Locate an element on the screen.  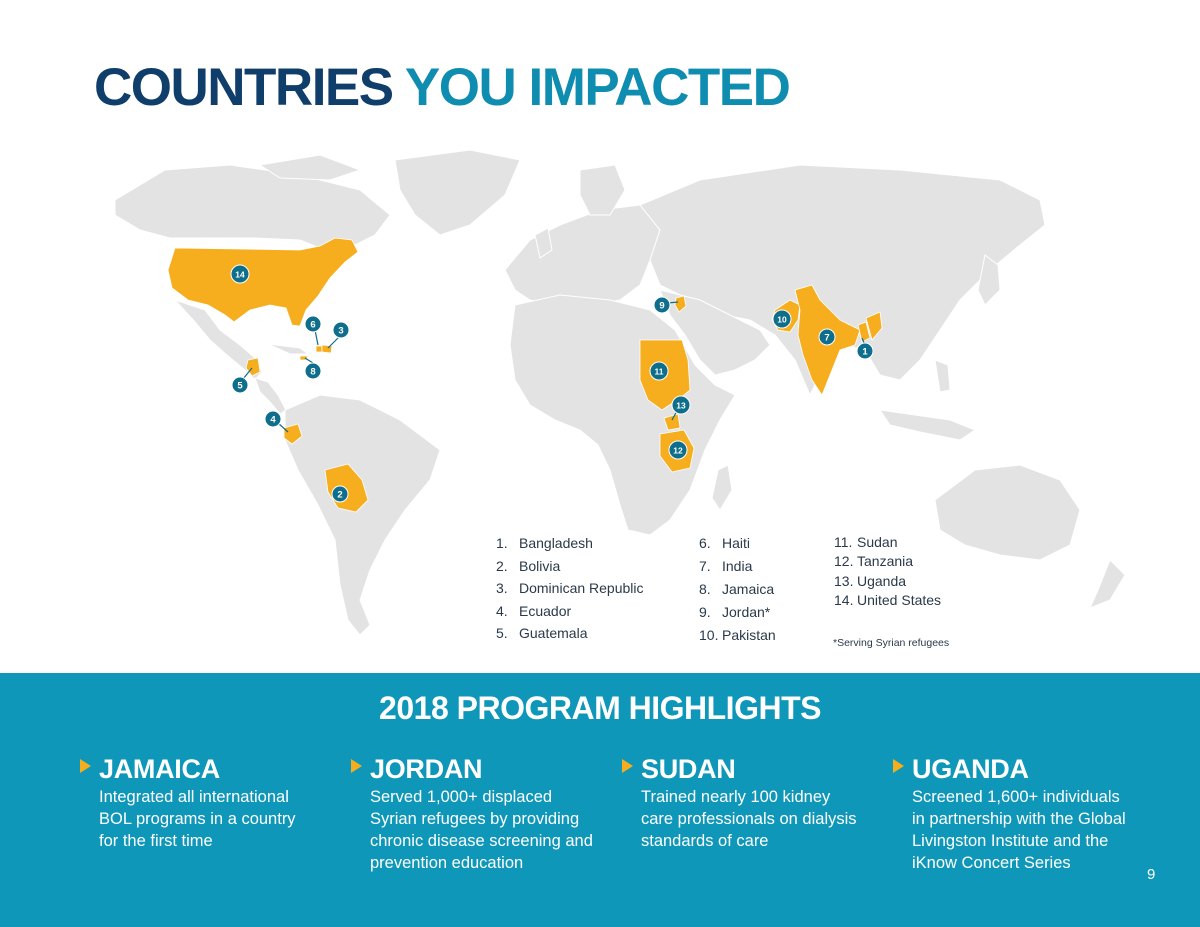
svg-text: 1 is located at coordinates (865, 352).